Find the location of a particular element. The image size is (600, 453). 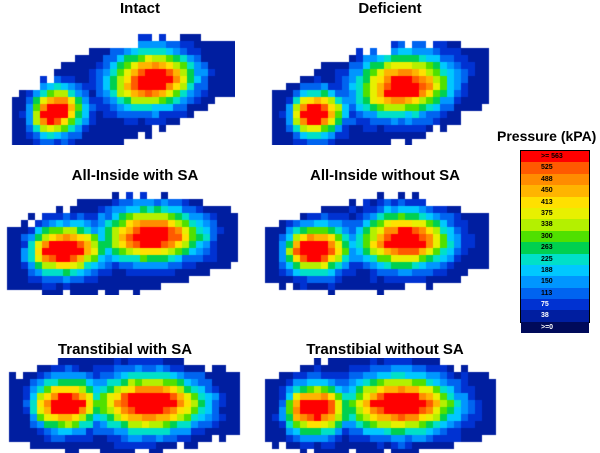

legend-swatch: 75 is located at coordinates (555, 305).